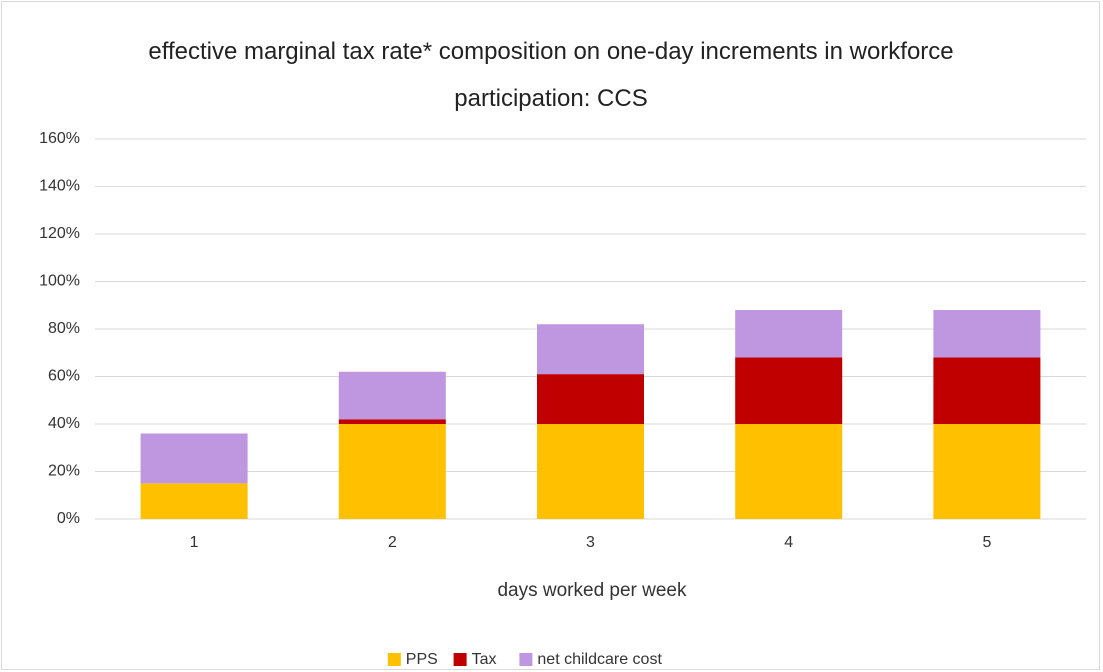  Describe the element at coordinates (59, 233) in the screenshot. I see `y-tick-label: 120%` at that location.